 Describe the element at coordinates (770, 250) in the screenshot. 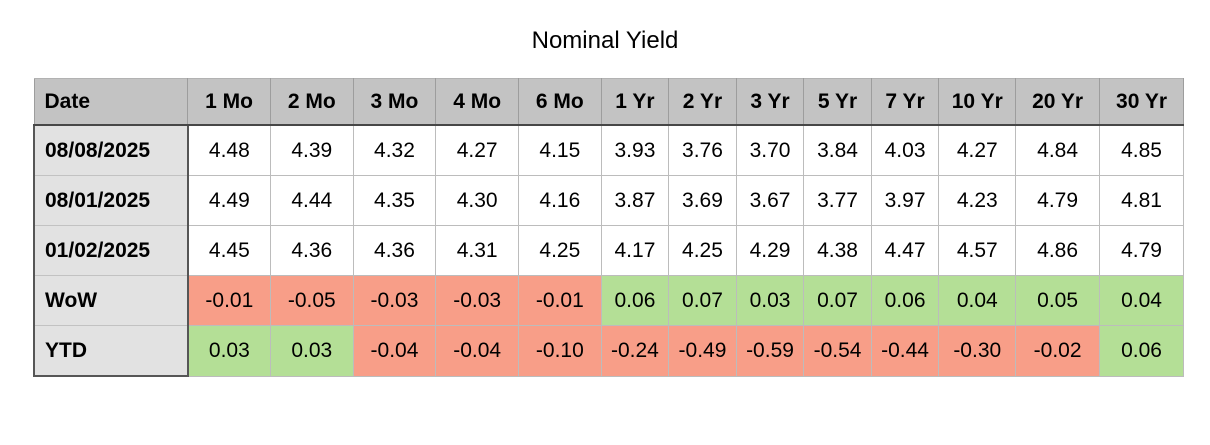

I see `table-cell: 4.29` at that location.